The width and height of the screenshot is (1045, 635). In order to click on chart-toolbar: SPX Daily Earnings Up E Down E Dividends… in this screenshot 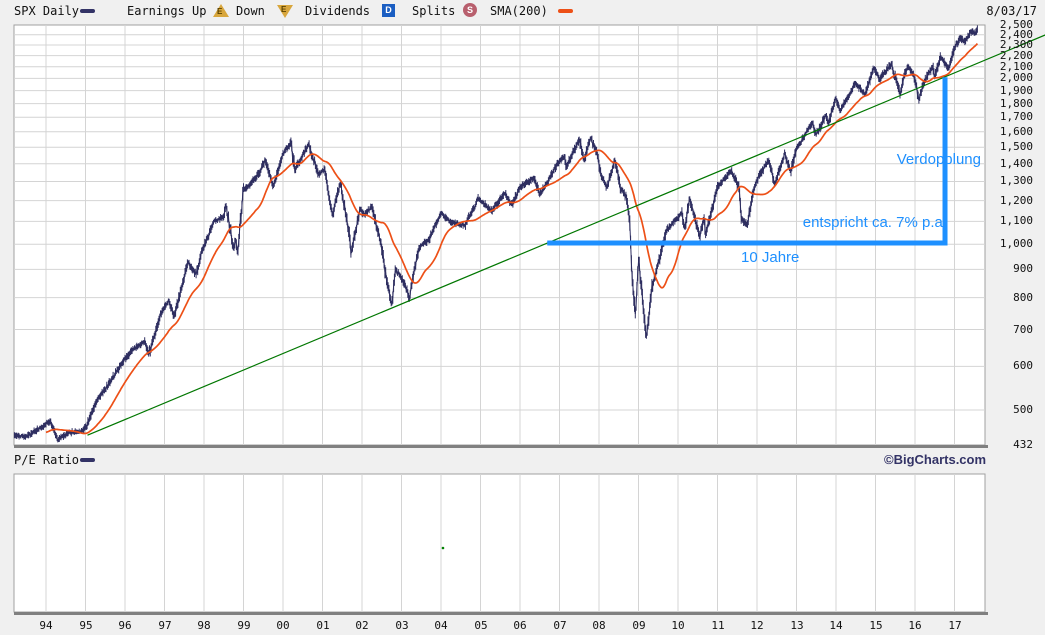, I will do `click(522, 11)`.